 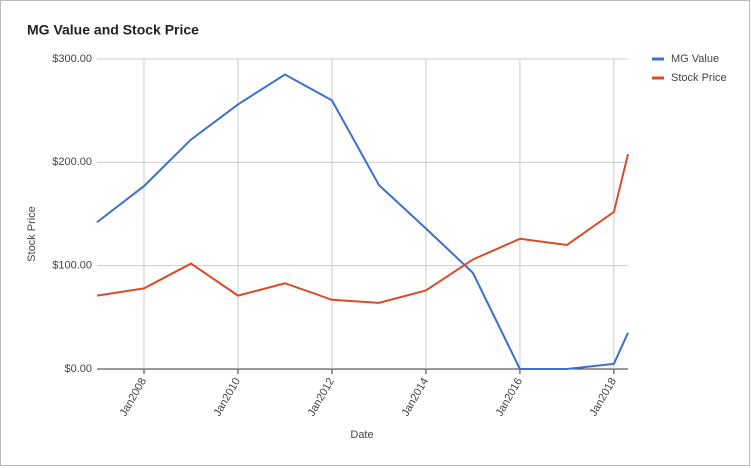 I want to click on y-tick-label: $300.00, so click(x=72, y=59).